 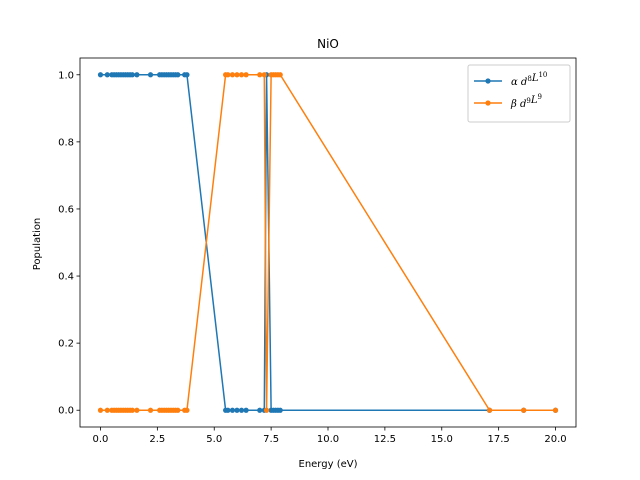 I want to click on y-tick-label: 1.0, so click(x=66, y=75).